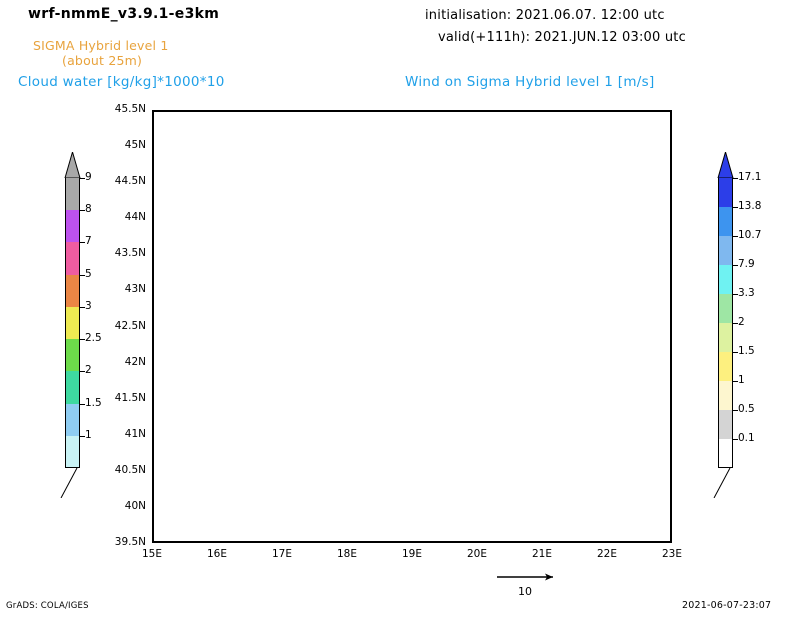  I want to click on wind-speed-colorbar: 0.1 0.5 1 1.5 2 3.3 7.9 10.7 13.8 17.1, so click(737, 325).